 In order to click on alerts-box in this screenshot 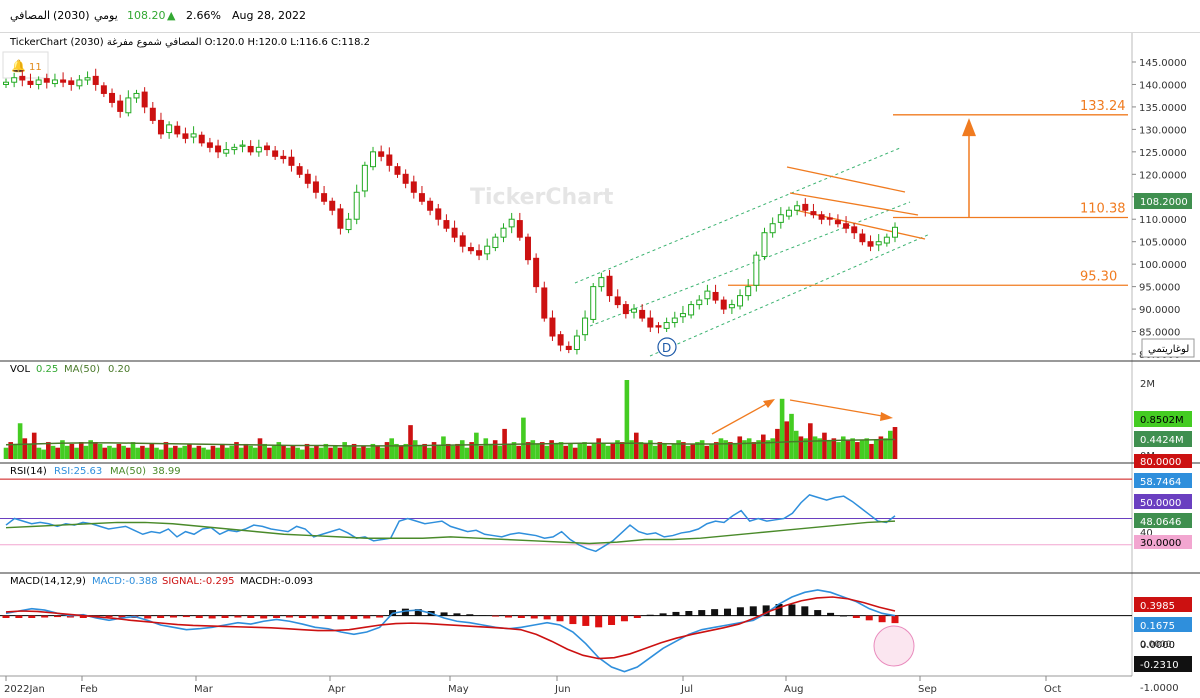, I will do `click(25, 65)`.